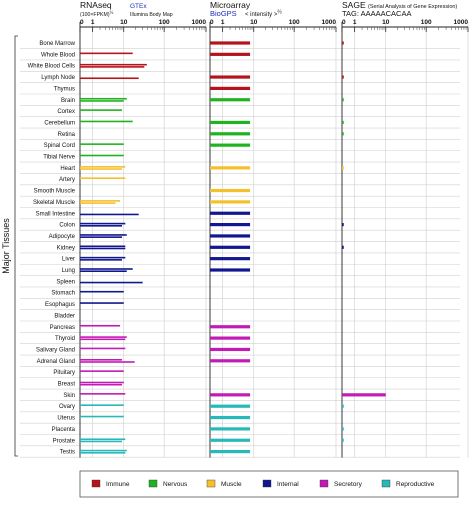 This screenshot has height=507, width=474. Describe the element at coordinates (408, 483) in the screenshot. I see `legend-item: Reproductive` at that location.